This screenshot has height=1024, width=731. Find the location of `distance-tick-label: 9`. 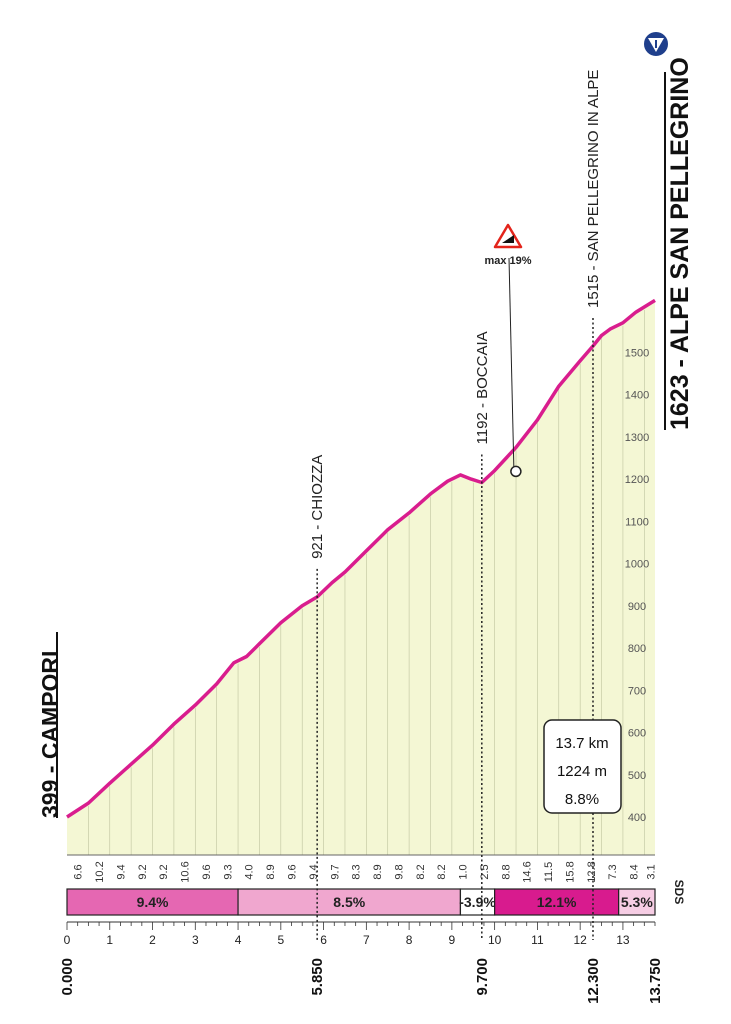

distance-tick-label: 9 is located at coordinates (452, 940).